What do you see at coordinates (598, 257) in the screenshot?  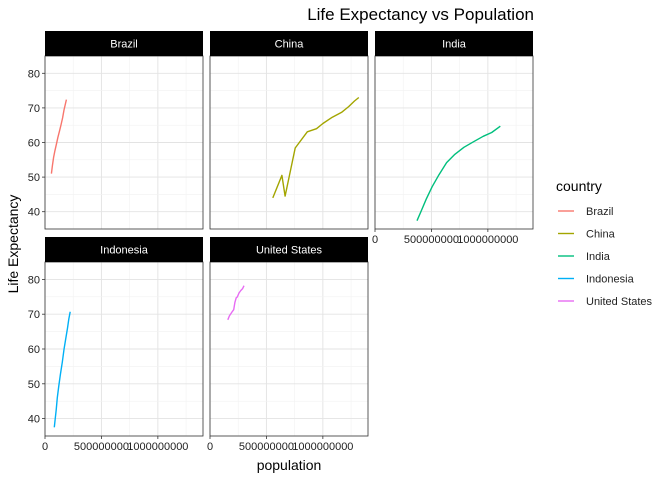 I see `legend-label-india: India` at bounding box center [598, 257].